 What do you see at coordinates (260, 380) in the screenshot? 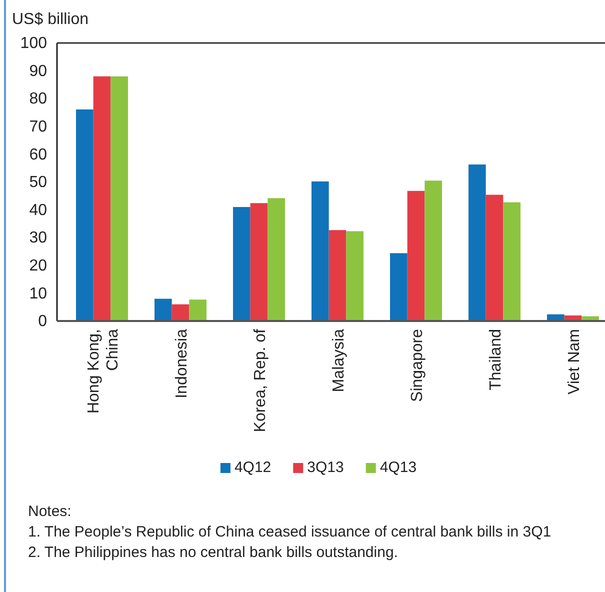
I see `x-tick-label: Korea, Rep. of` at bounding box center [260, 380].